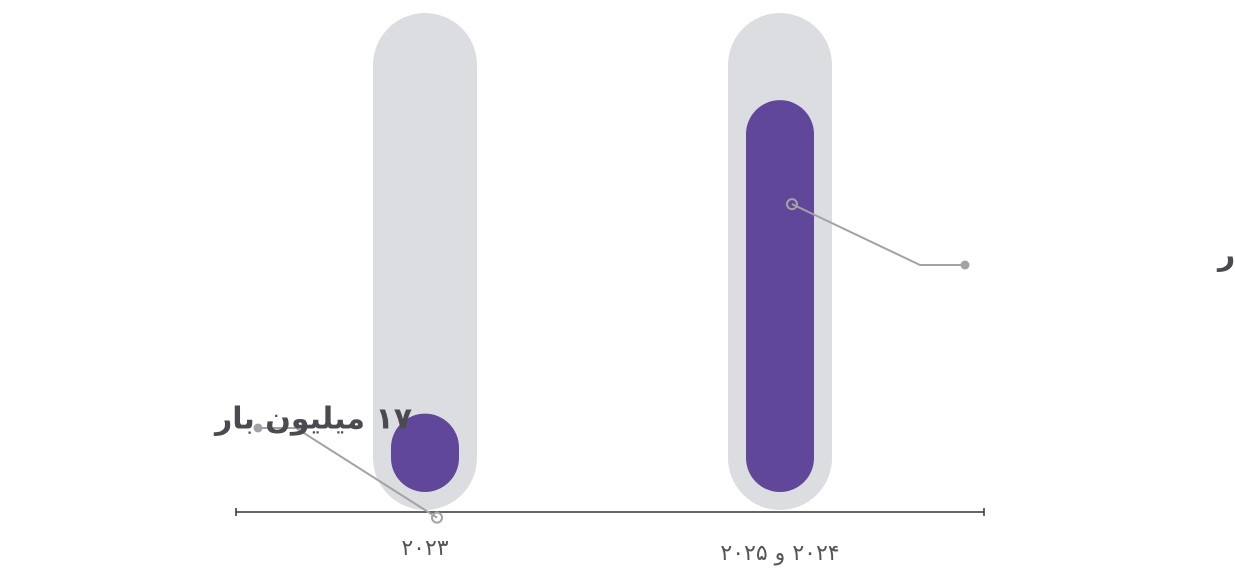 The image size is (1235, 575). I want to click on bar-track, so click(425, 261).